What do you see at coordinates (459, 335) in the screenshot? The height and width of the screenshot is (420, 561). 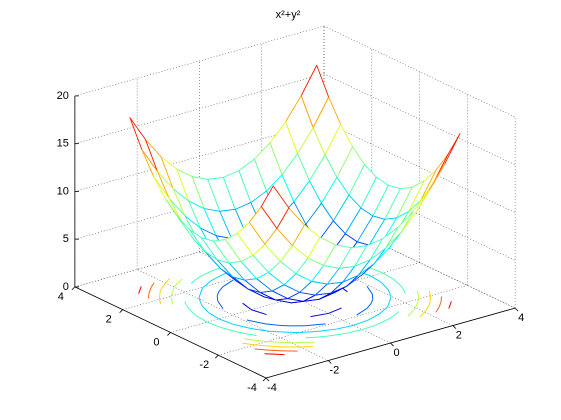 I see `x-tick-label: 2` at bounding box center [459, 335].